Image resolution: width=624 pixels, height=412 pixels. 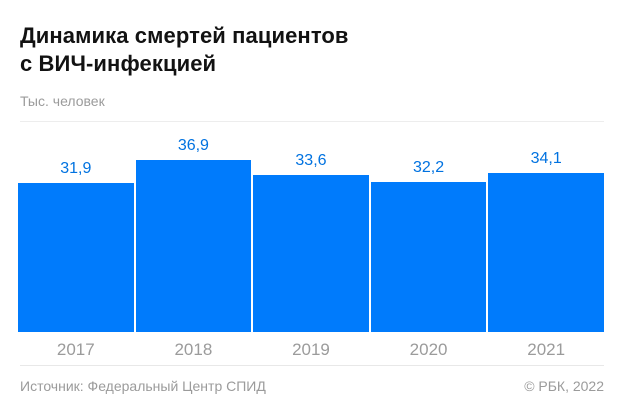 What do you see at coordinates (118, 63) in the screenshot?
I see `chart-title-line2: с ВИЧ-инфекцией` at bounding box center [118, 63].